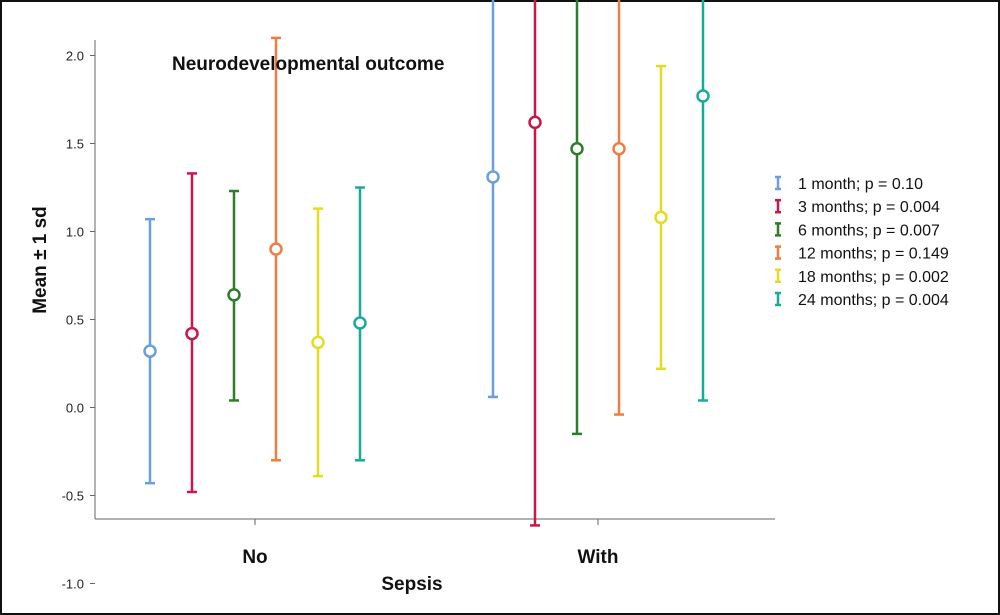 The image size is (1000, 615). I want to click on x-axis-title: Sepsis, so click(411, 584).